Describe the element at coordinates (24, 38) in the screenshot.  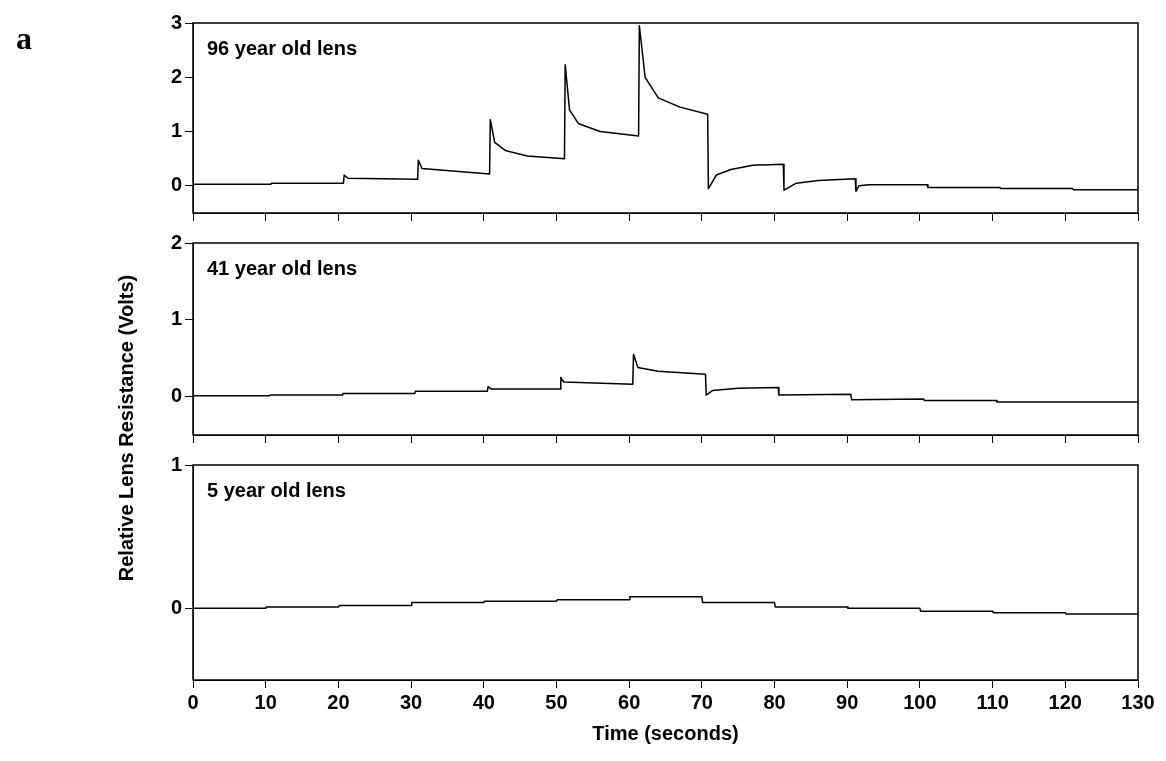
I see `text: a` at that location.